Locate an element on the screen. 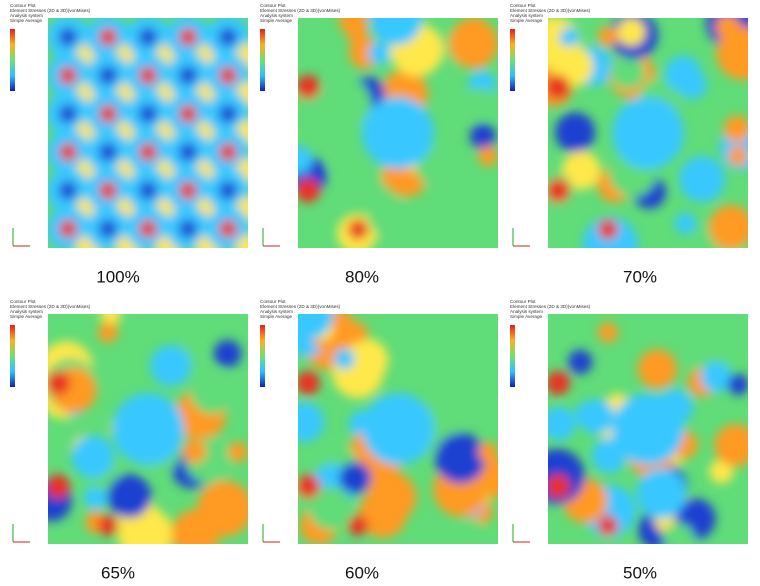 The image size is (760, 586). caption: 80% is located at coordinates (362, 276).